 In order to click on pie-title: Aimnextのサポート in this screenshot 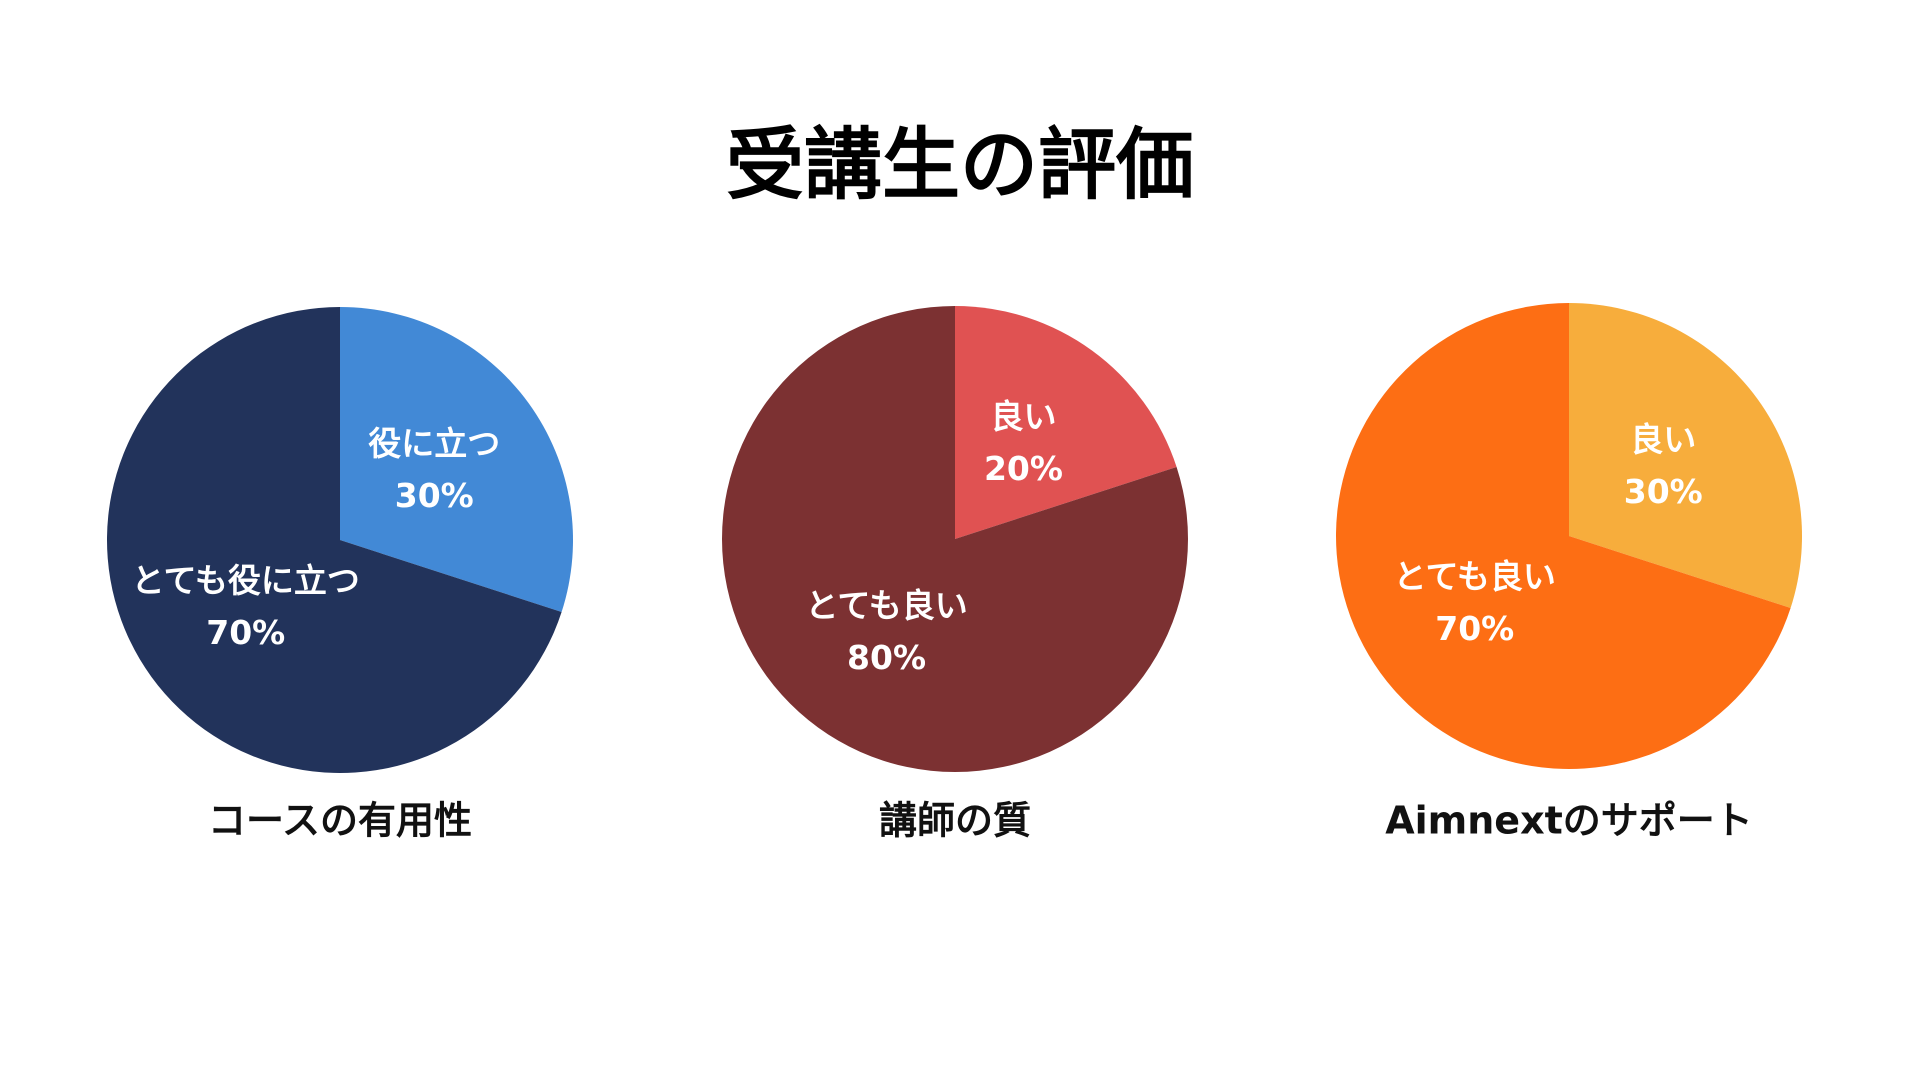, I will do `click(1569, 821)`.